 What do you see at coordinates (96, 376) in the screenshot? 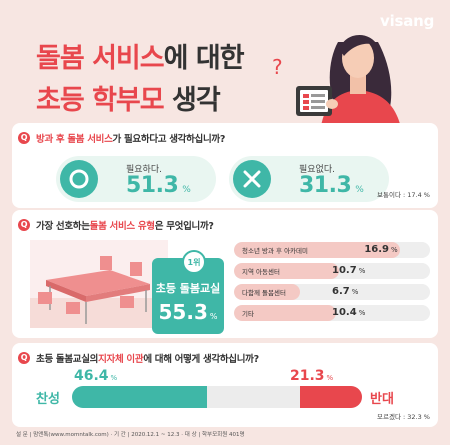
I see `agree-percent: 46.4%` at bounding box center [96, 376].